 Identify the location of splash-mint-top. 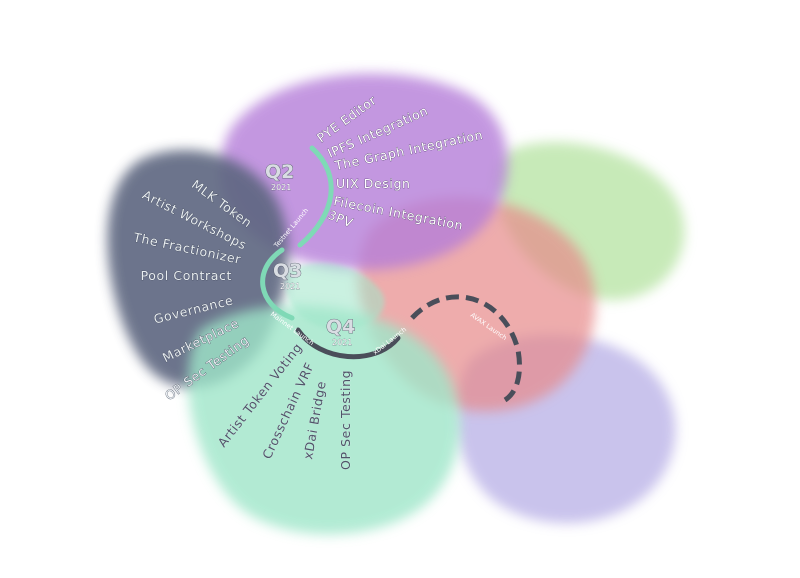
(335, 296).